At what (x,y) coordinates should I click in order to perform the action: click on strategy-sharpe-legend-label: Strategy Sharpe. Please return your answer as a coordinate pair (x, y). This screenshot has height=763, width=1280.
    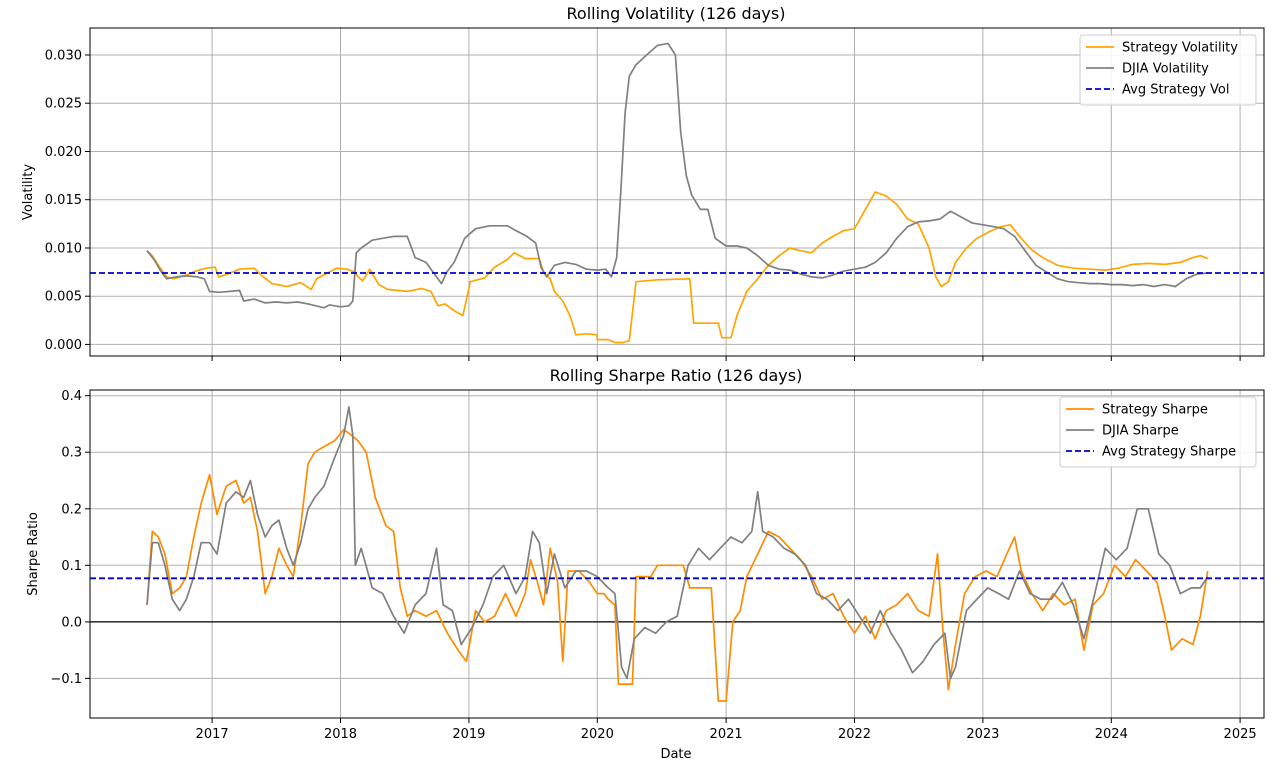
    Looking at the image, I should click on (1155, 410).